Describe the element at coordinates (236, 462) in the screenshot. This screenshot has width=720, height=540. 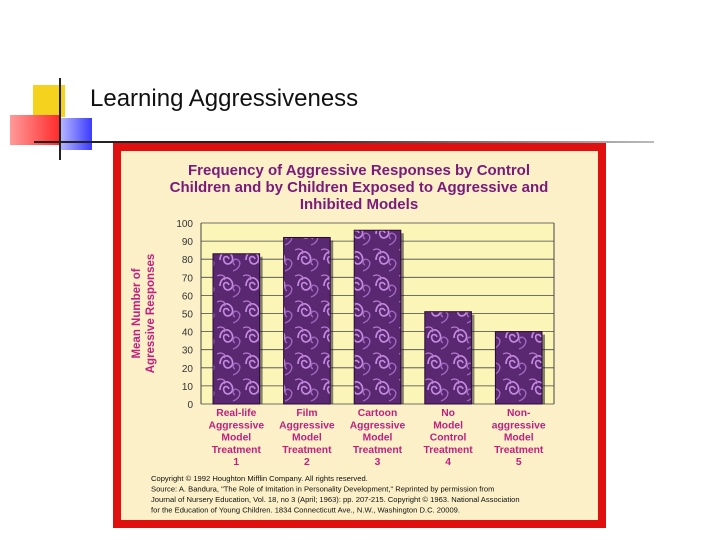
I see `category-label-line: 1` at that location.